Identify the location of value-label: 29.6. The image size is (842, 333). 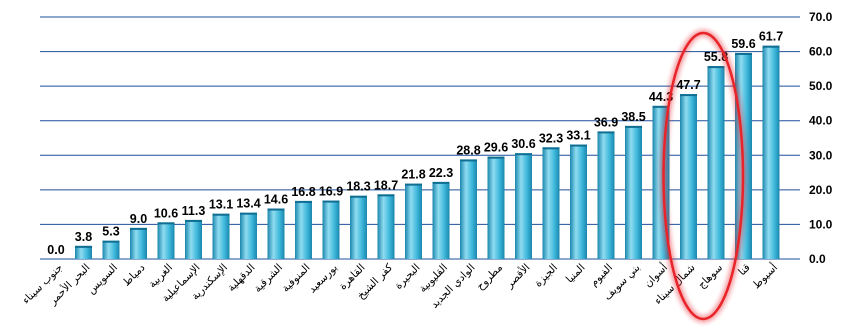
(496, 148).